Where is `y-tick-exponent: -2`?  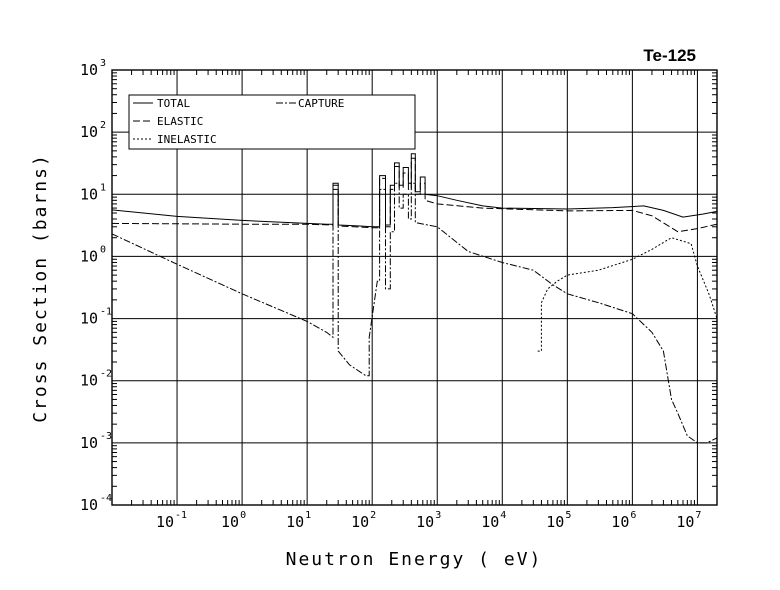
y-tick-exponent: -2 is located at coordinates (106, 374).